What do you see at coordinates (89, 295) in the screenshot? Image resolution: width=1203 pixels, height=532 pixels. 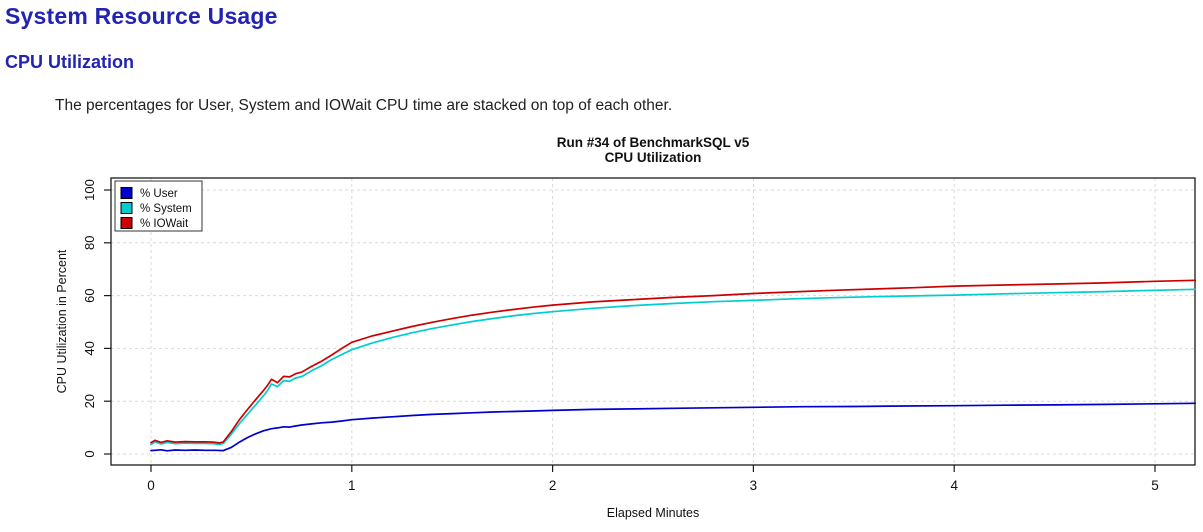 I see `y-tick-label: 60` at bounding box center [89, 295].